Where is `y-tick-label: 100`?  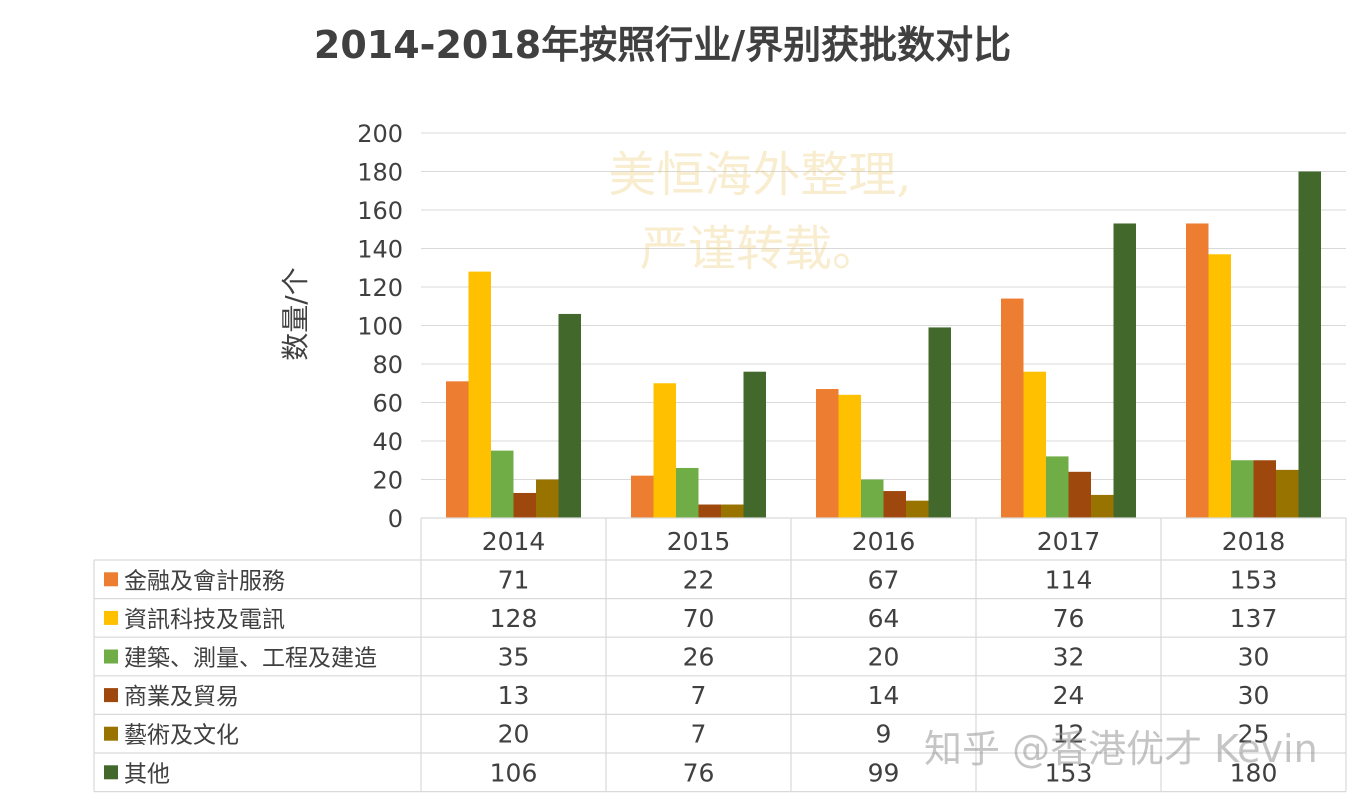 y-tick-label: 100 is located at coordinates (380, 327).